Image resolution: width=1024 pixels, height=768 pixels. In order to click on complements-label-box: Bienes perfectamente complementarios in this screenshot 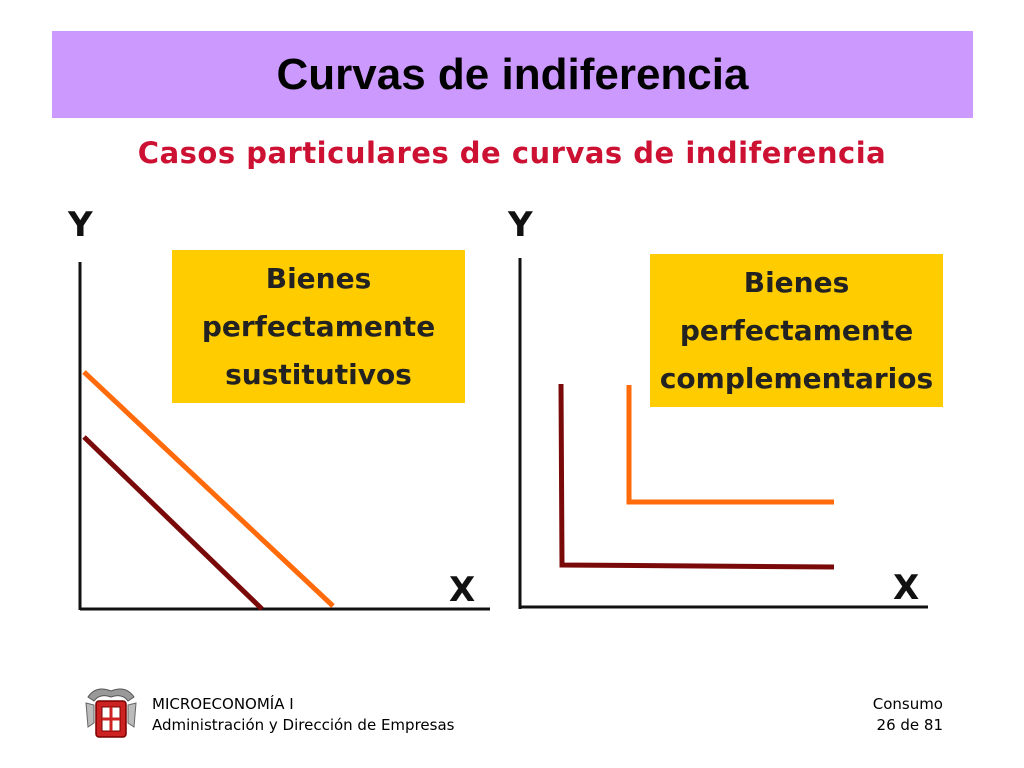, I will do `click(796, 330)`.